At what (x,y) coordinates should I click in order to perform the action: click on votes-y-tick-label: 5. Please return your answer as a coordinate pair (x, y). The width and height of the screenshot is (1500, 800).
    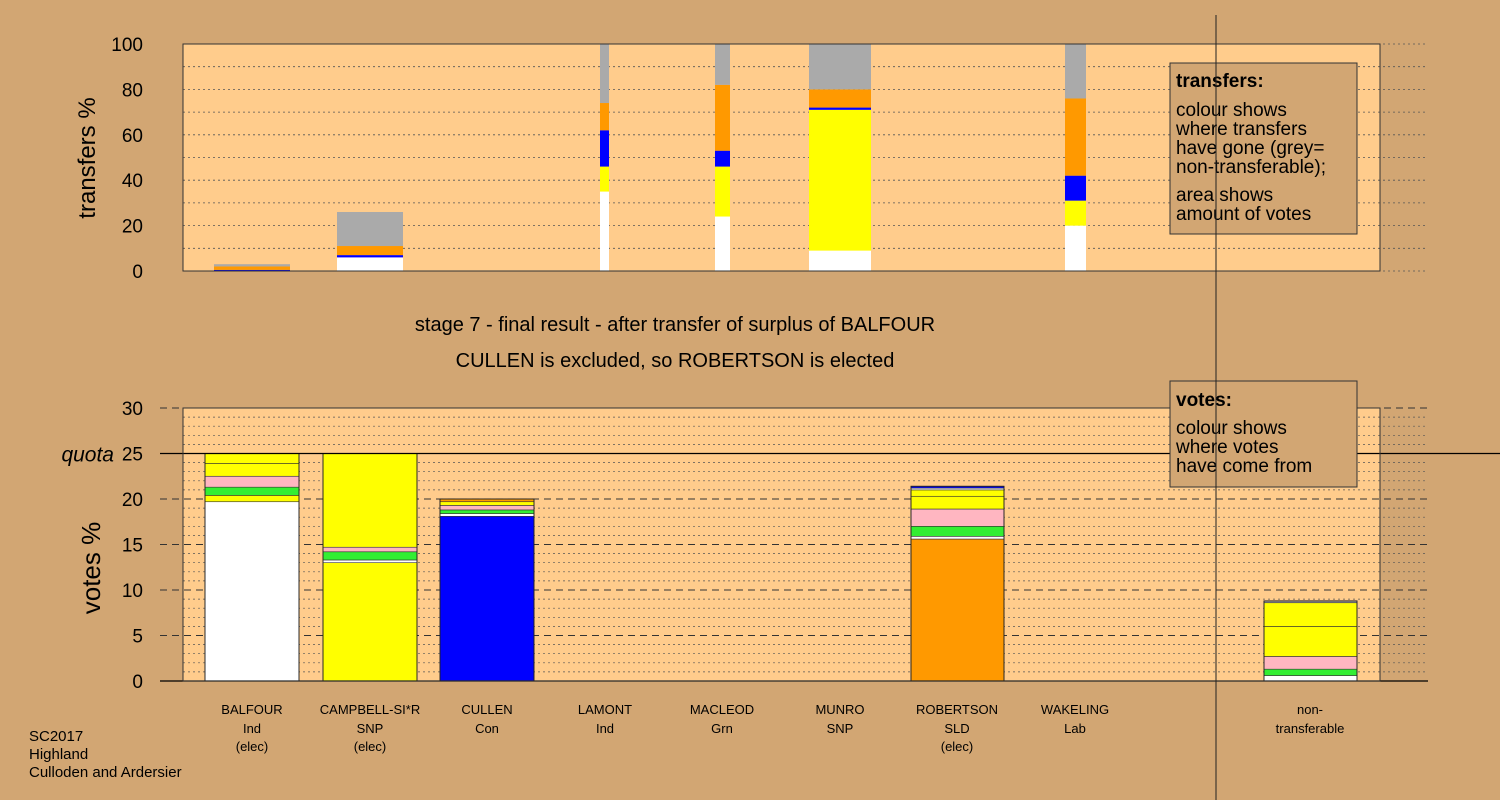
    Looking at the image, I should click on (137, 637).